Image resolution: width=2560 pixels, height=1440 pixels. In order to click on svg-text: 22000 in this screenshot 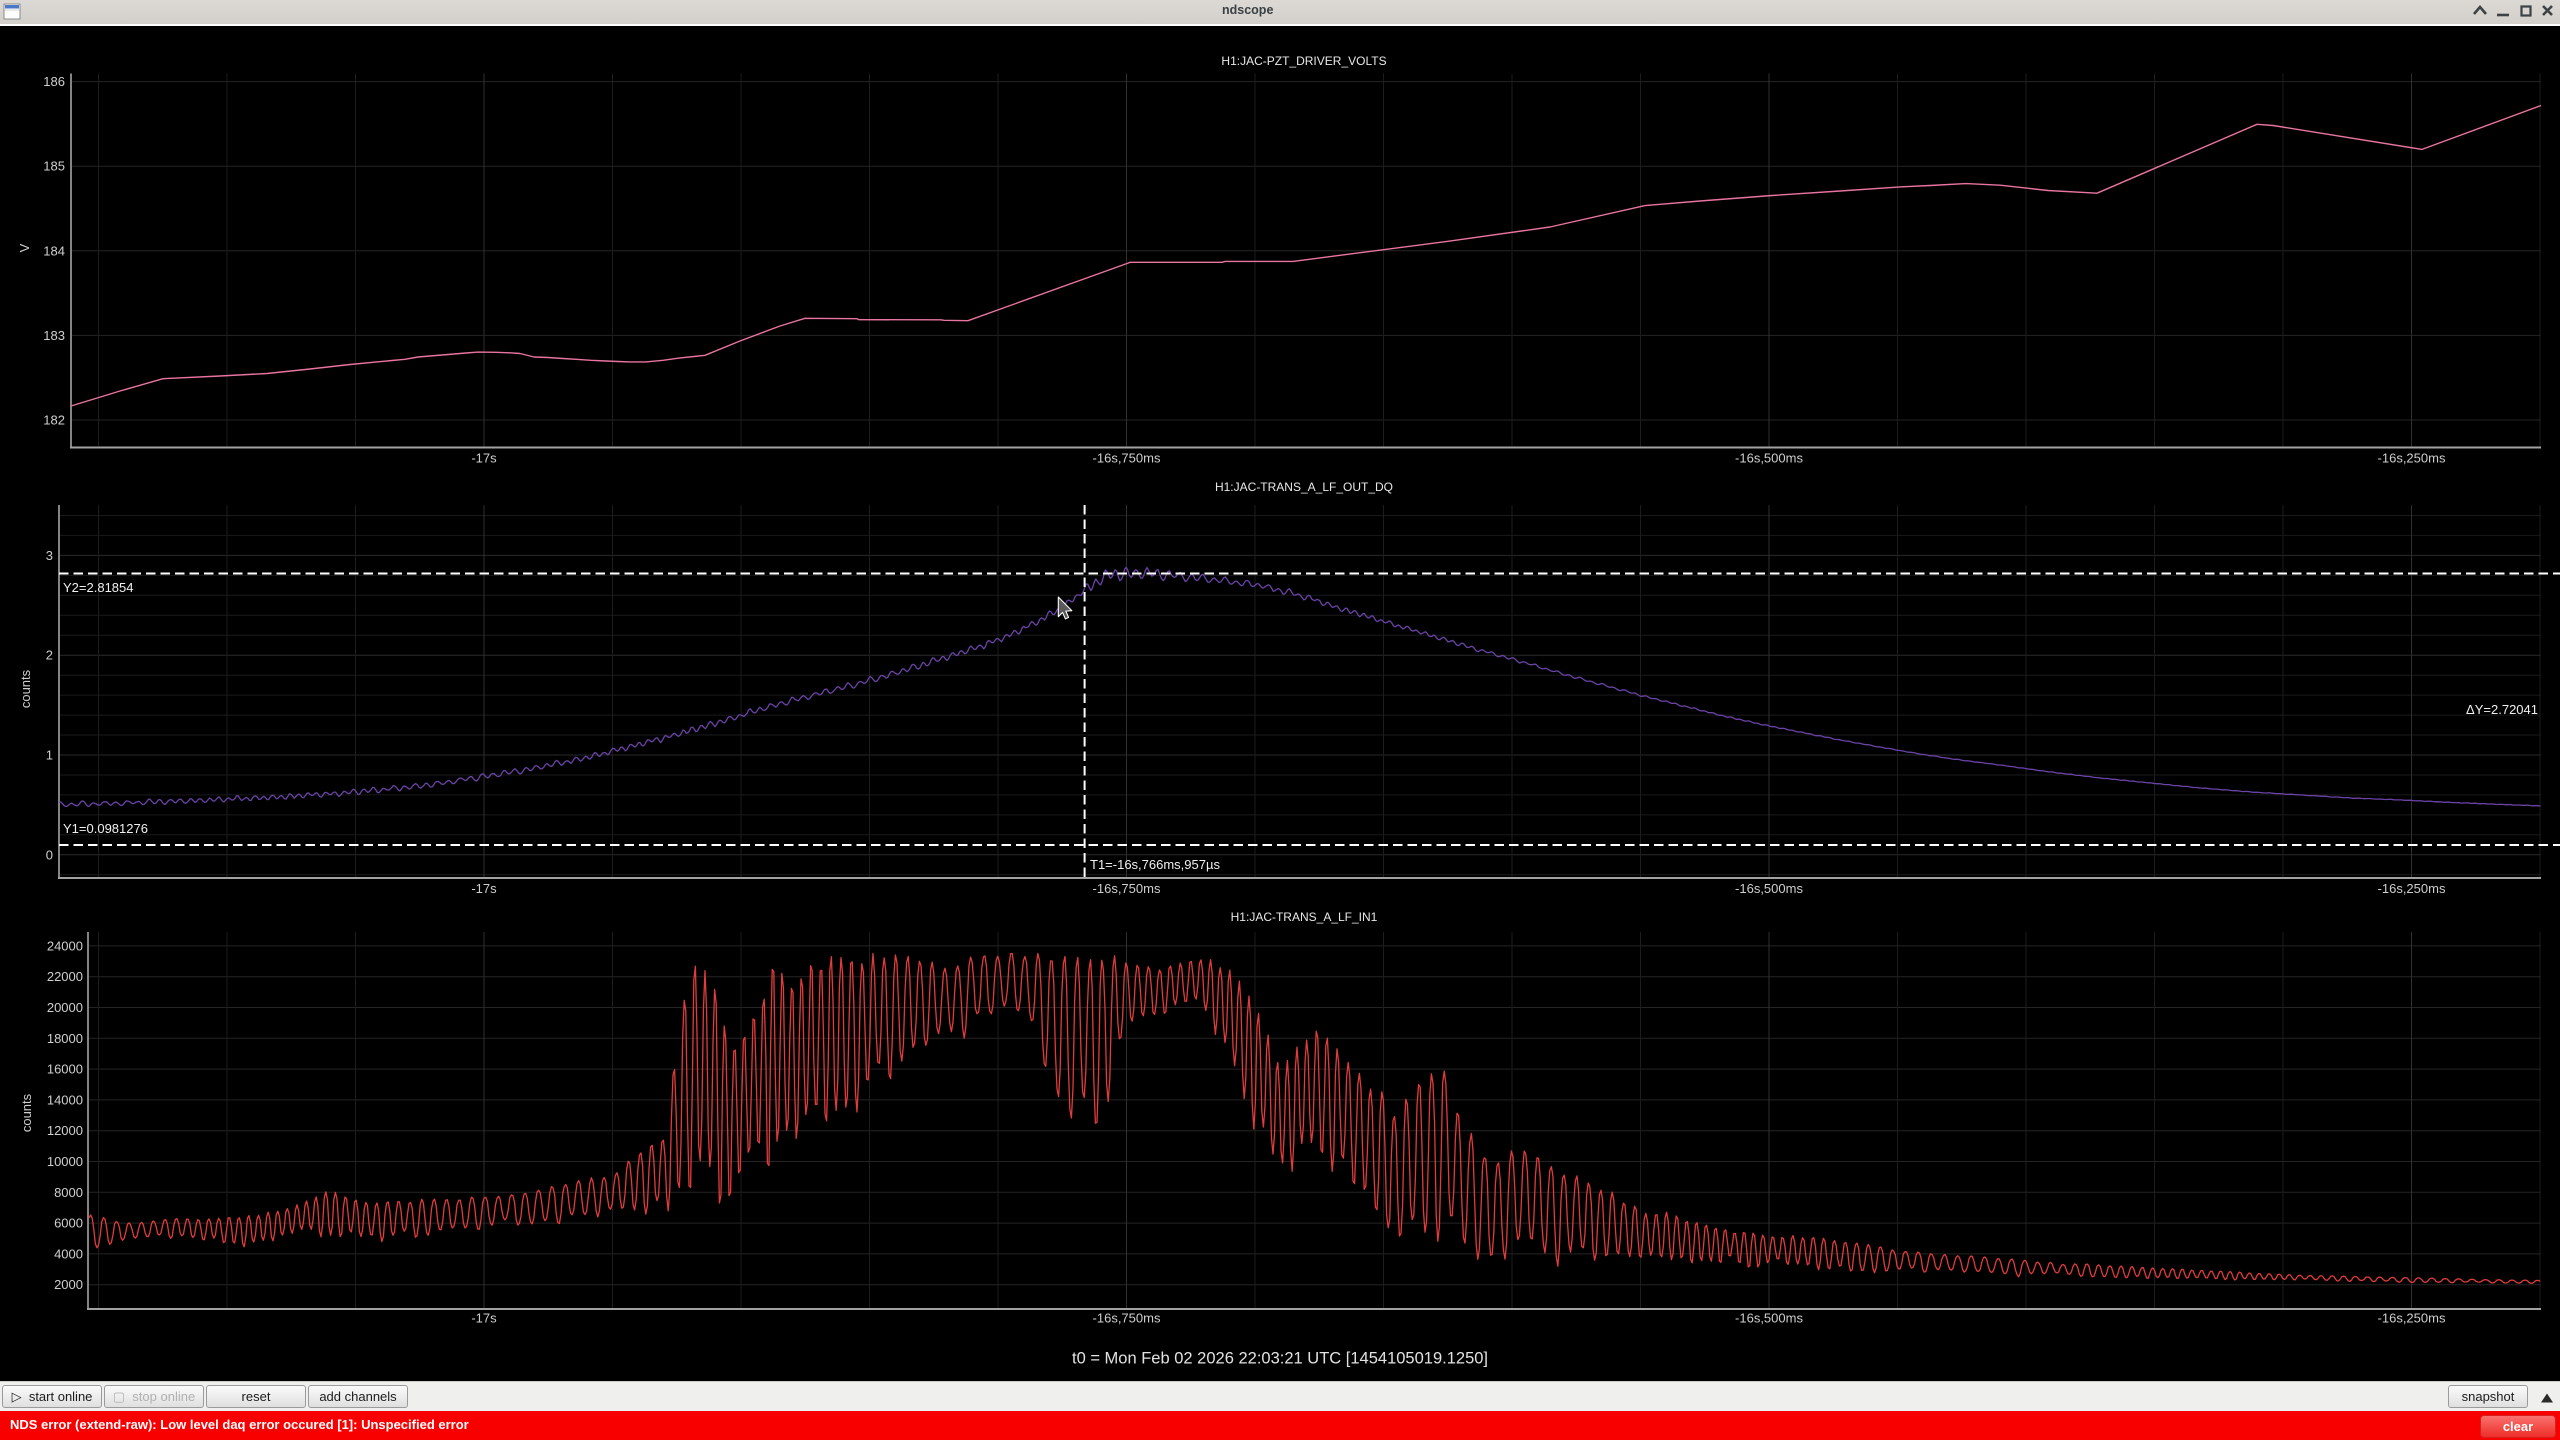, I will do `click(65, 976)`.